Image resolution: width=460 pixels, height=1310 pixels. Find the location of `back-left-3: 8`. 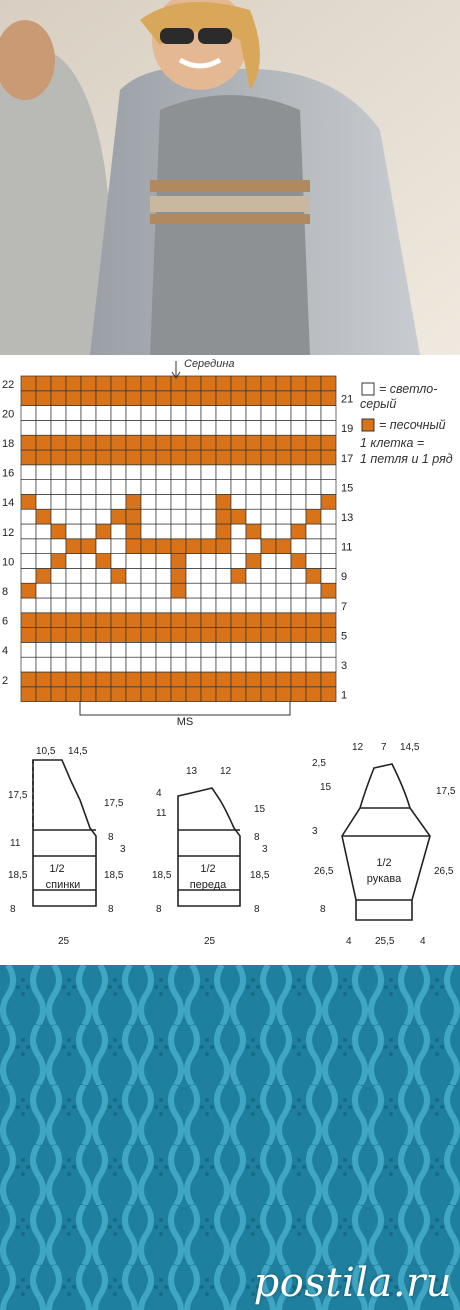

back-left-3: 8 is located at coordinates (13, 909).